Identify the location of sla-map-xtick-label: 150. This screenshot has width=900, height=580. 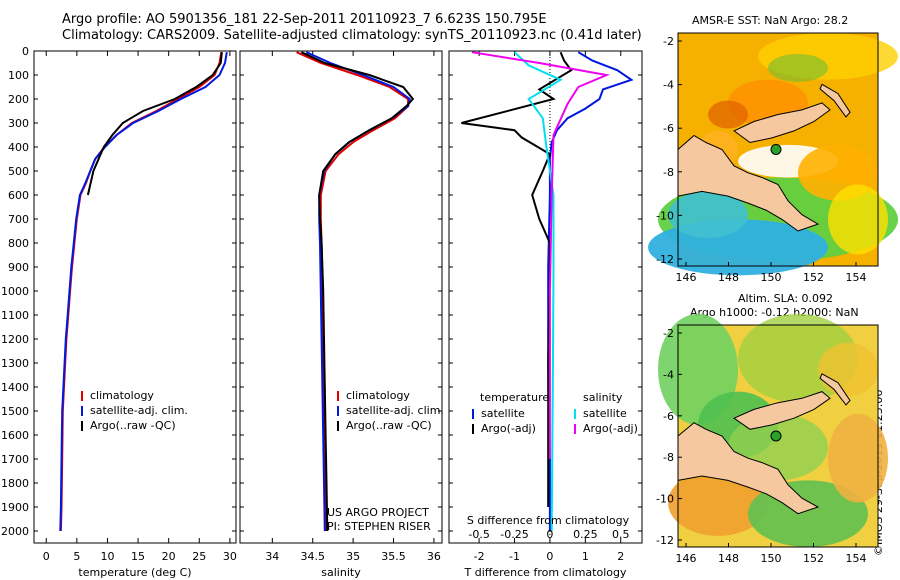
(771, 558).